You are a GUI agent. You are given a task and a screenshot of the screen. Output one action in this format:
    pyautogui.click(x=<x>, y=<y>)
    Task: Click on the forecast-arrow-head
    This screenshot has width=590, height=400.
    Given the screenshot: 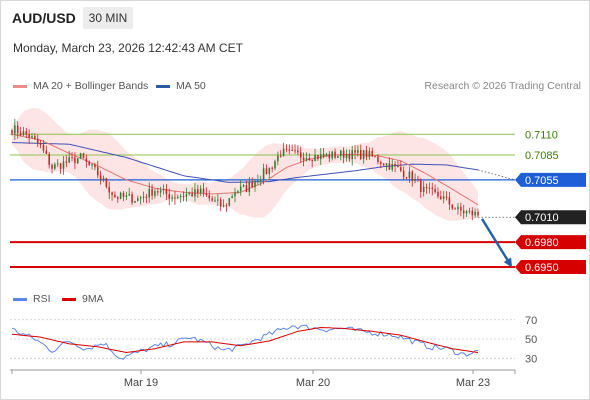 What is the action you would take?
    pyautogui.click(x=508, y=262)
    